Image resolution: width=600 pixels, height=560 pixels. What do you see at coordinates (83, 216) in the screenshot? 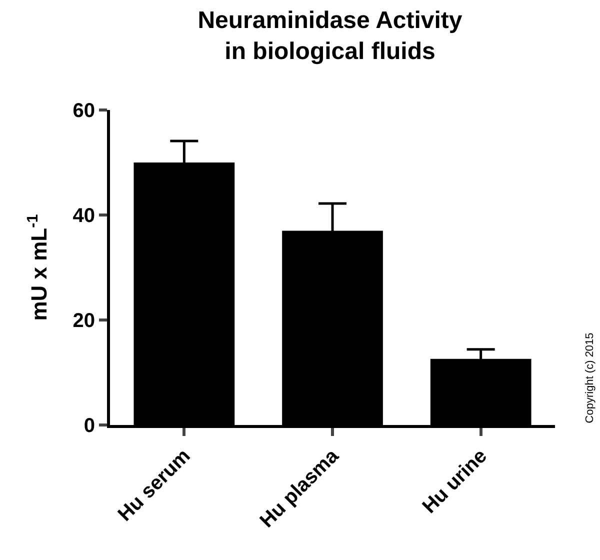
I see `y-tick-label: 40` at bounding box center [83, 216].